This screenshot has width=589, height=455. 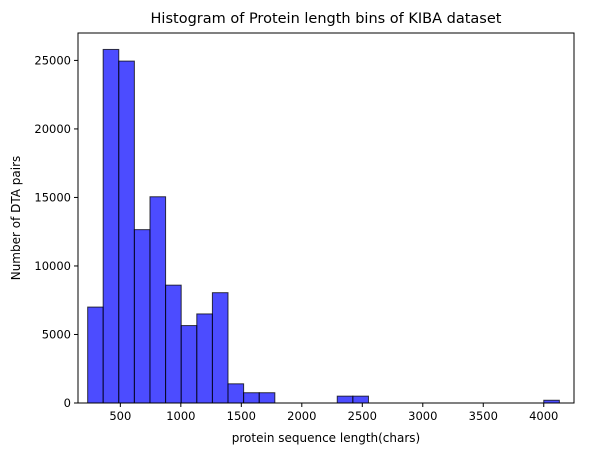 What do you see at coordinates (333, 413) in the screenshot?
I see `x-axis-ticks: 500 1000 1500 2000 2500 3000 3500 4000` at bounding box center [333, 413].